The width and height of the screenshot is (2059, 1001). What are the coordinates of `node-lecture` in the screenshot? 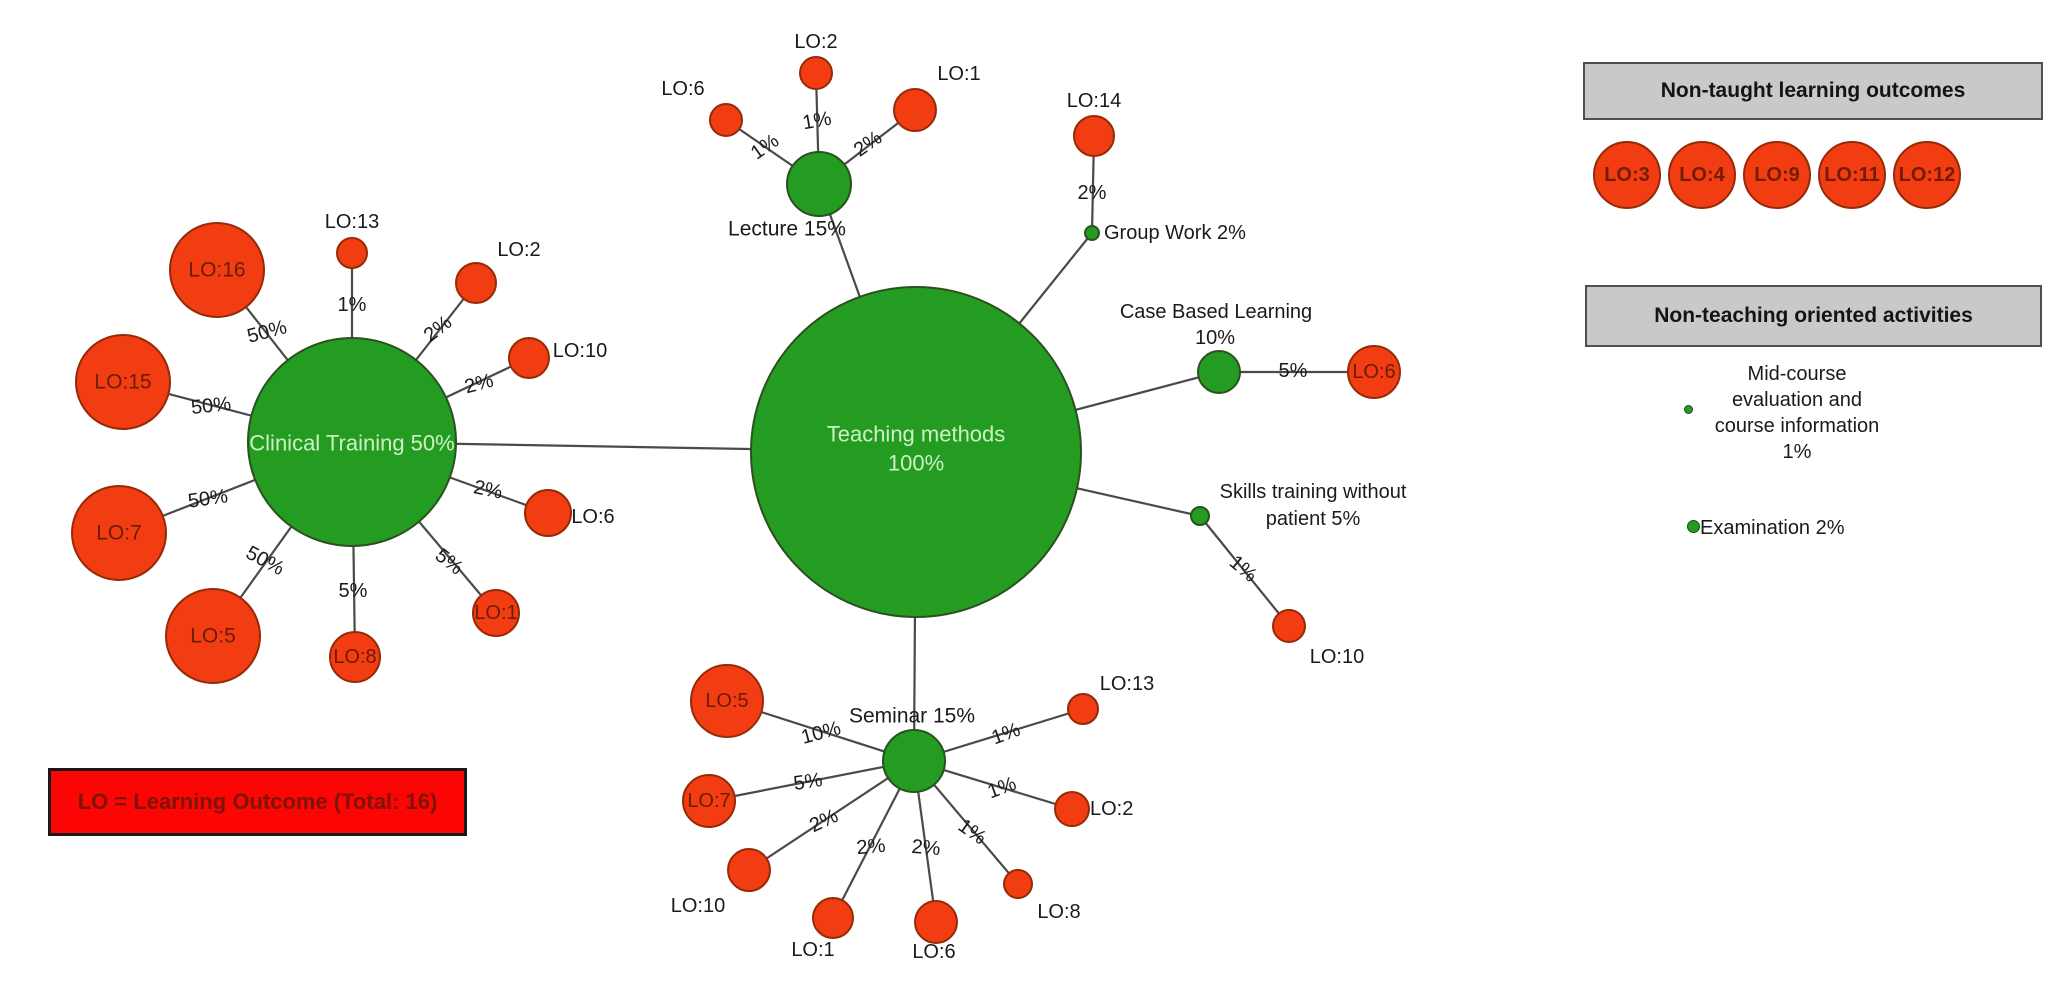 It's located at (819, 184).